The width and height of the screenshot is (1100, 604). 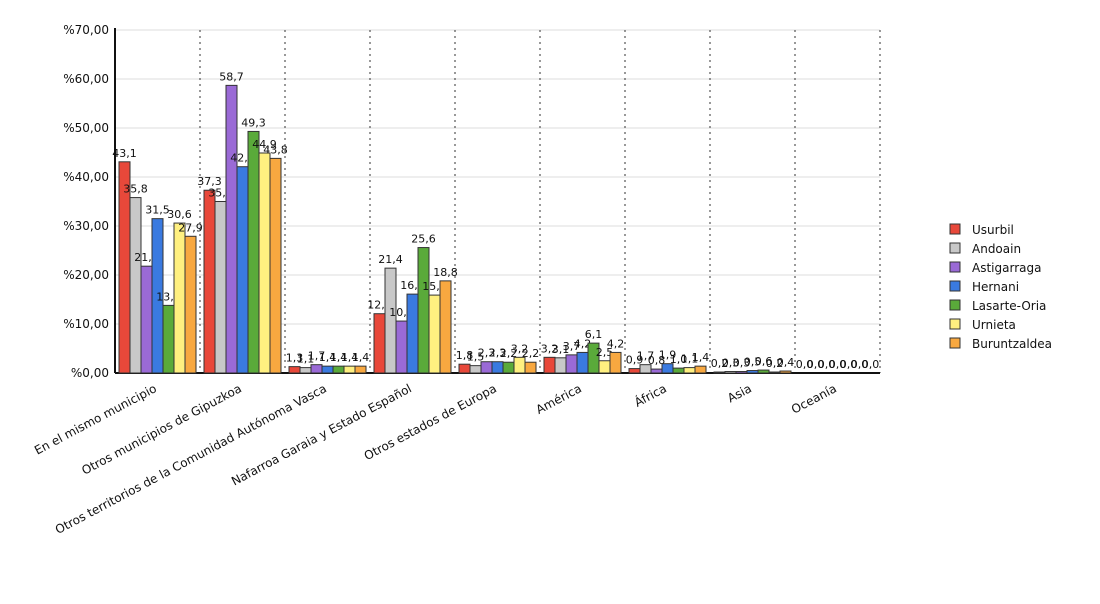 What do you see at coordinates (583, 343) in the screenshot?
I see `value-label: 4,2` at bounding box center [583, 343].